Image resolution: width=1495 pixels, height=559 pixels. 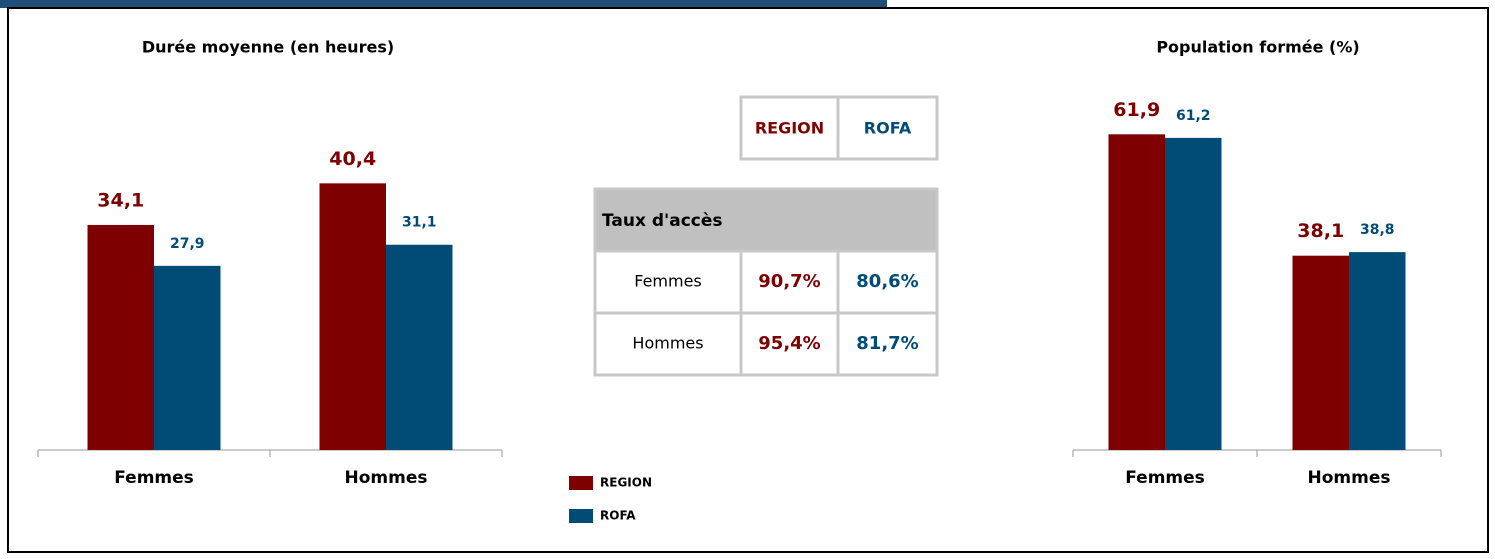 I want to click on data-label: 27,9, so click(x=187, y=244).